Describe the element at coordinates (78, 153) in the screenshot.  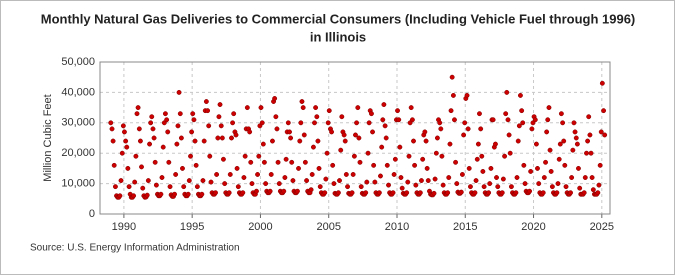
I see `y-tick-label: 20,000` at that location.